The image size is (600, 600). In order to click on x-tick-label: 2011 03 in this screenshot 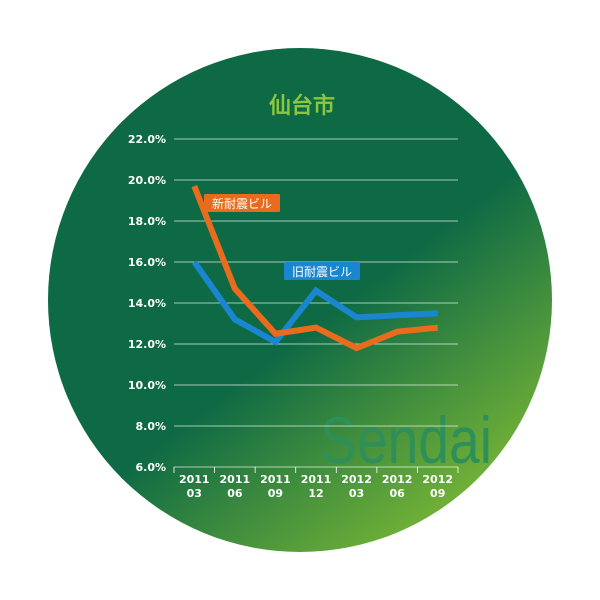, I will do `click(194, 486)`.